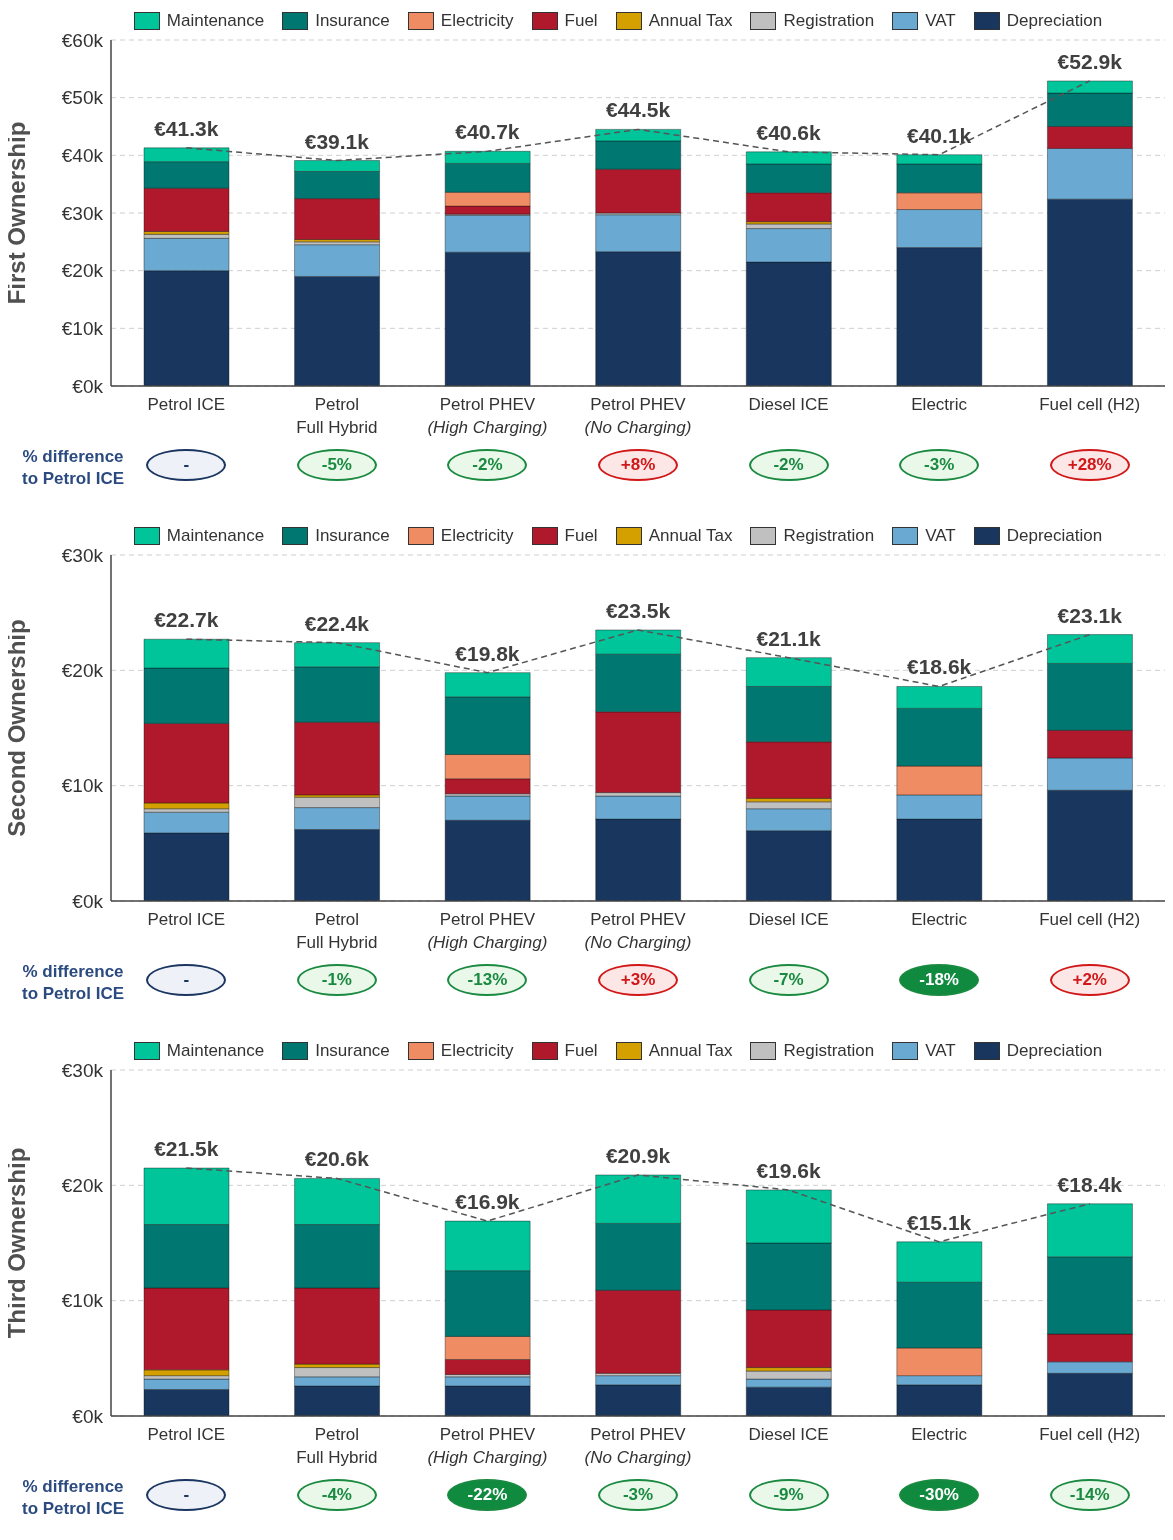 The image size is (1173, 1540). What do you see at coordinates (939, 1222) in the screenshot?
I see `total-label: €15.1k` at bounding box center [939, 1222].